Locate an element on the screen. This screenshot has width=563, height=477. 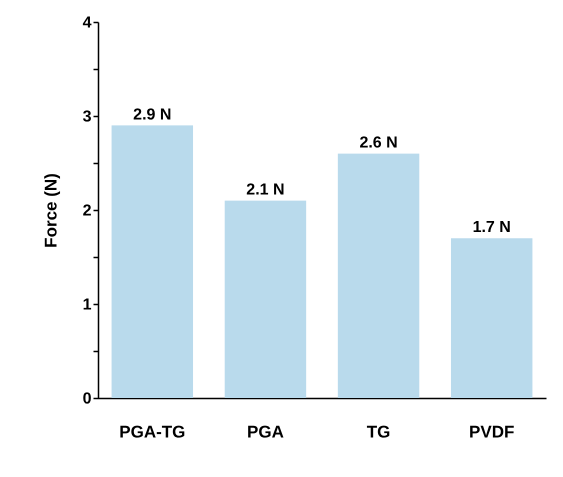
data-label: 2.6 N is located at coordinates (378, 143).